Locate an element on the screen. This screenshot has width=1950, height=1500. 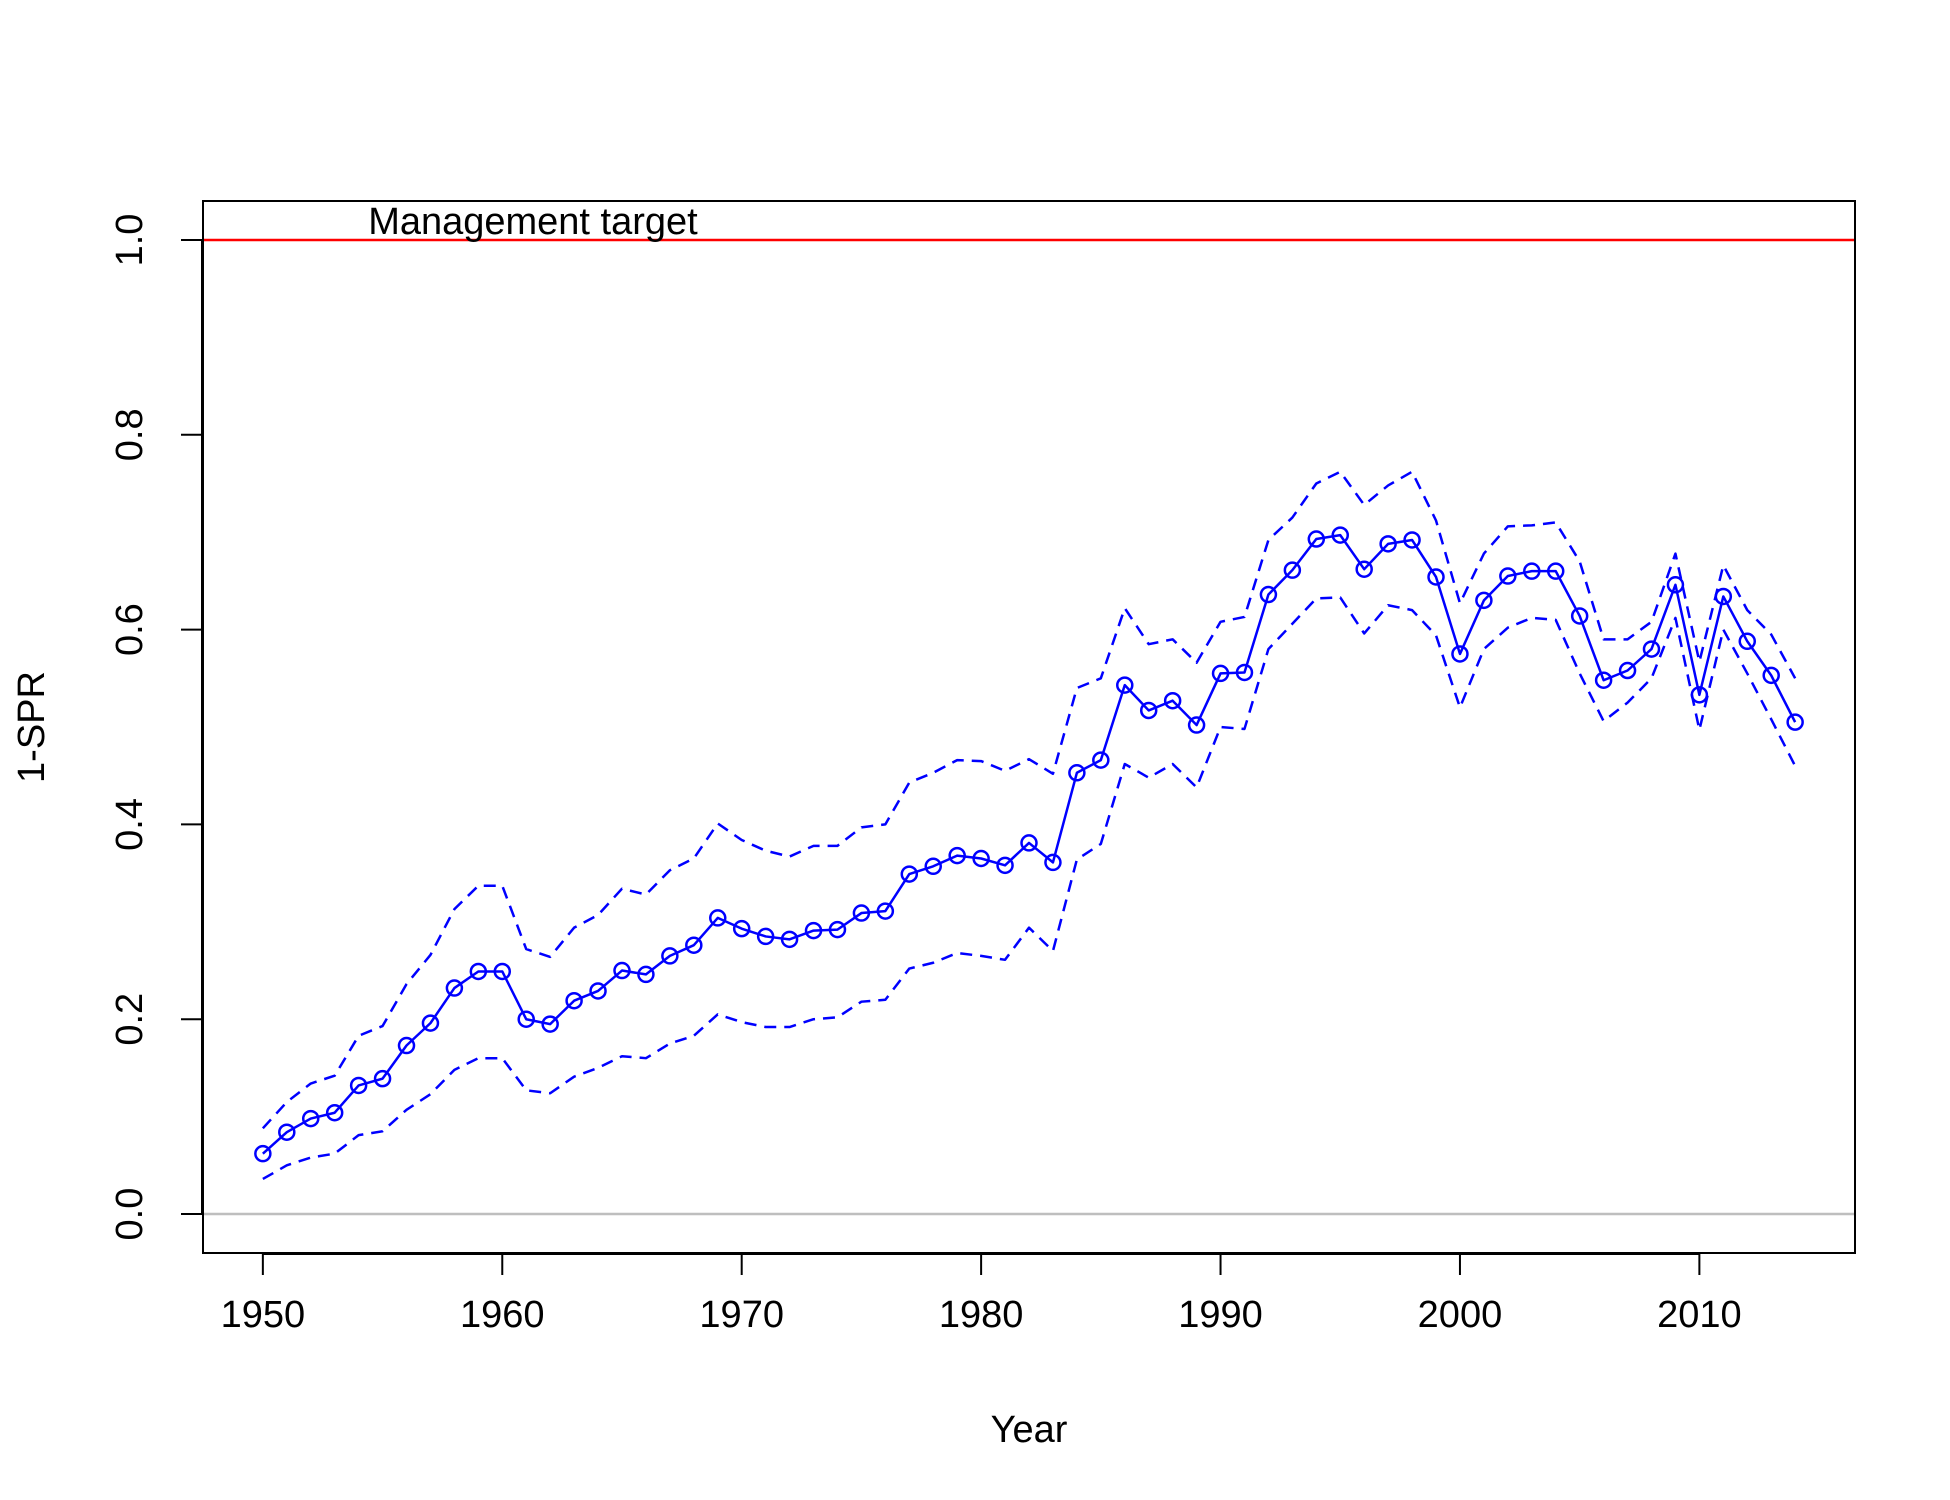
data-point-1990 is located at coordinates (1220, 673).